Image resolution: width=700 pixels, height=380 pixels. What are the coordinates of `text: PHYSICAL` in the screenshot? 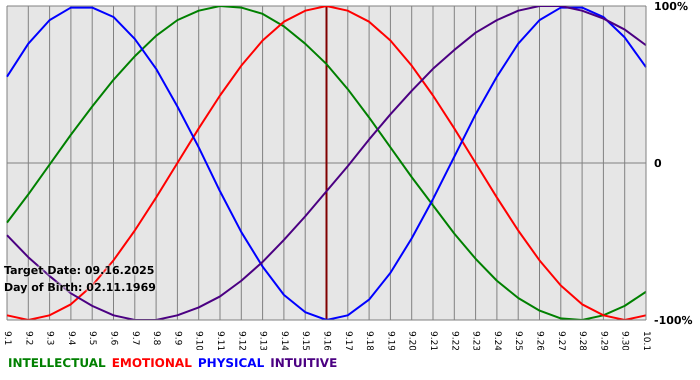 It's located at (231, 363).